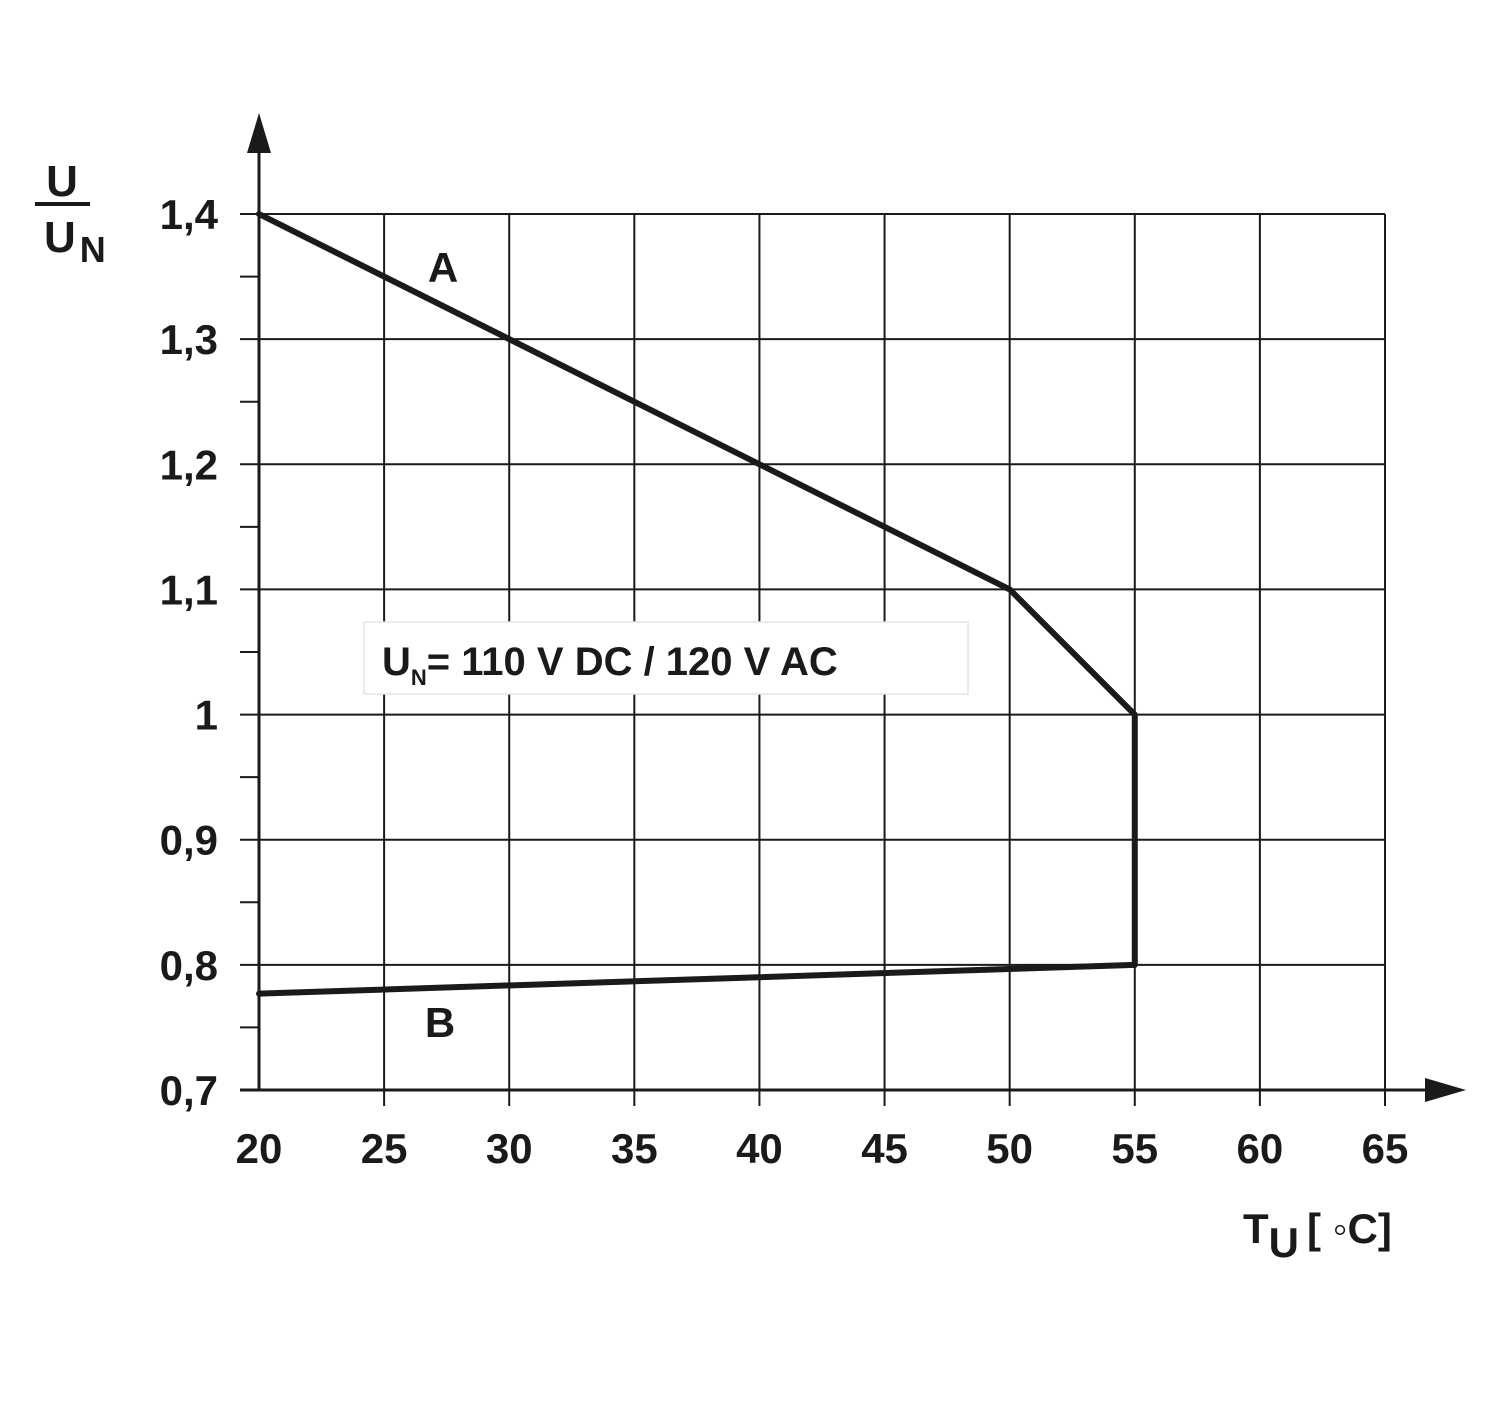  Describe the element at coordinates (1134, 1148) in the screenshot. I see `x-tick-label: 55` at that location.